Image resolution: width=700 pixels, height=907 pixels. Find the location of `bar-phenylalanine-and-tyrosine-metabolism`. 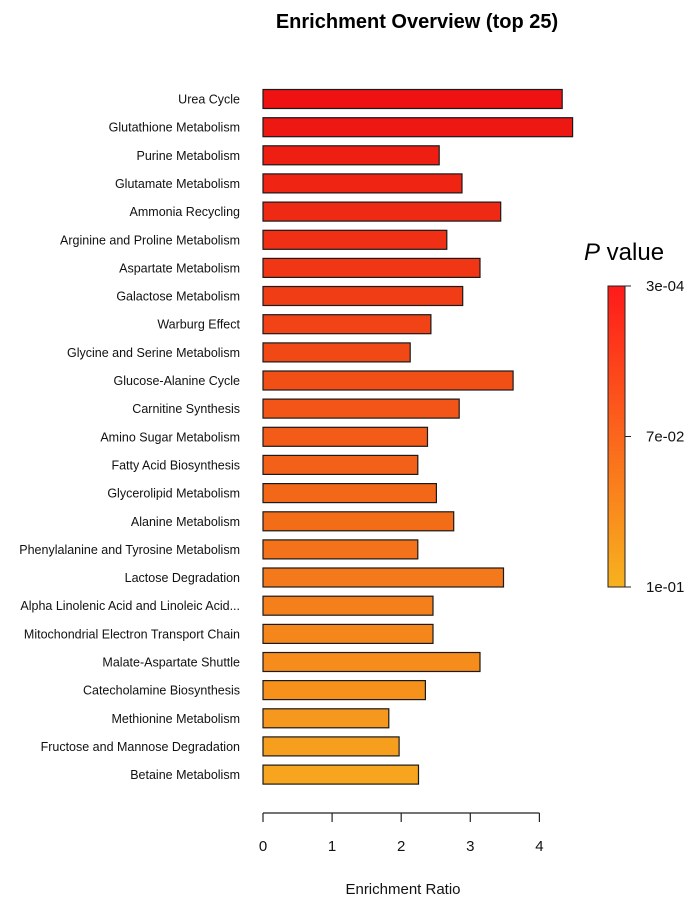

bar-phenylalanine-and-tyrosine-metabolism is located at coordinates (340, 549).